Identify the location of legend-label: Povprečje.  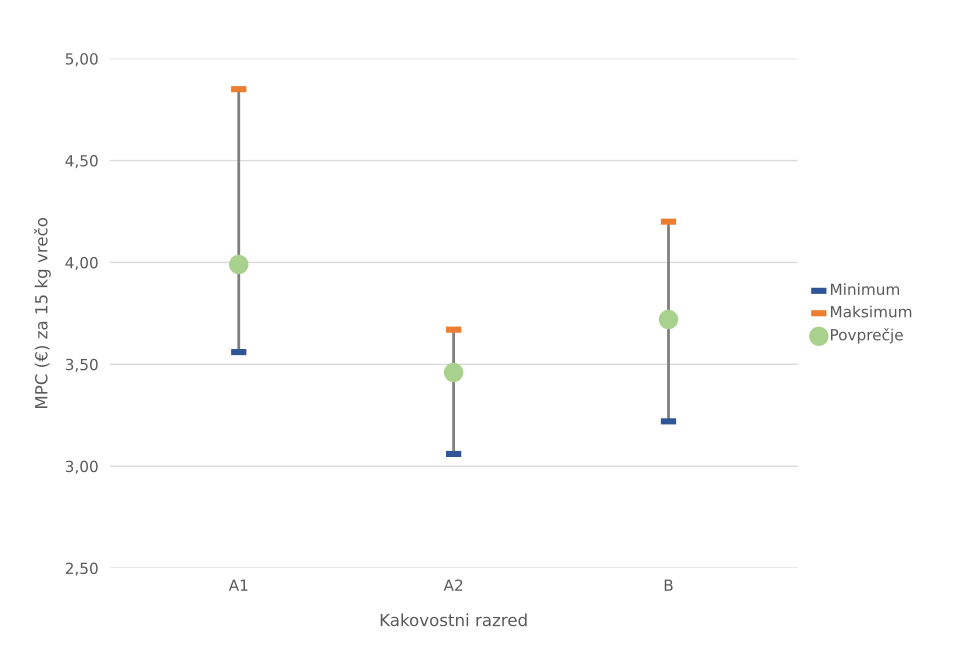
(867, 336).